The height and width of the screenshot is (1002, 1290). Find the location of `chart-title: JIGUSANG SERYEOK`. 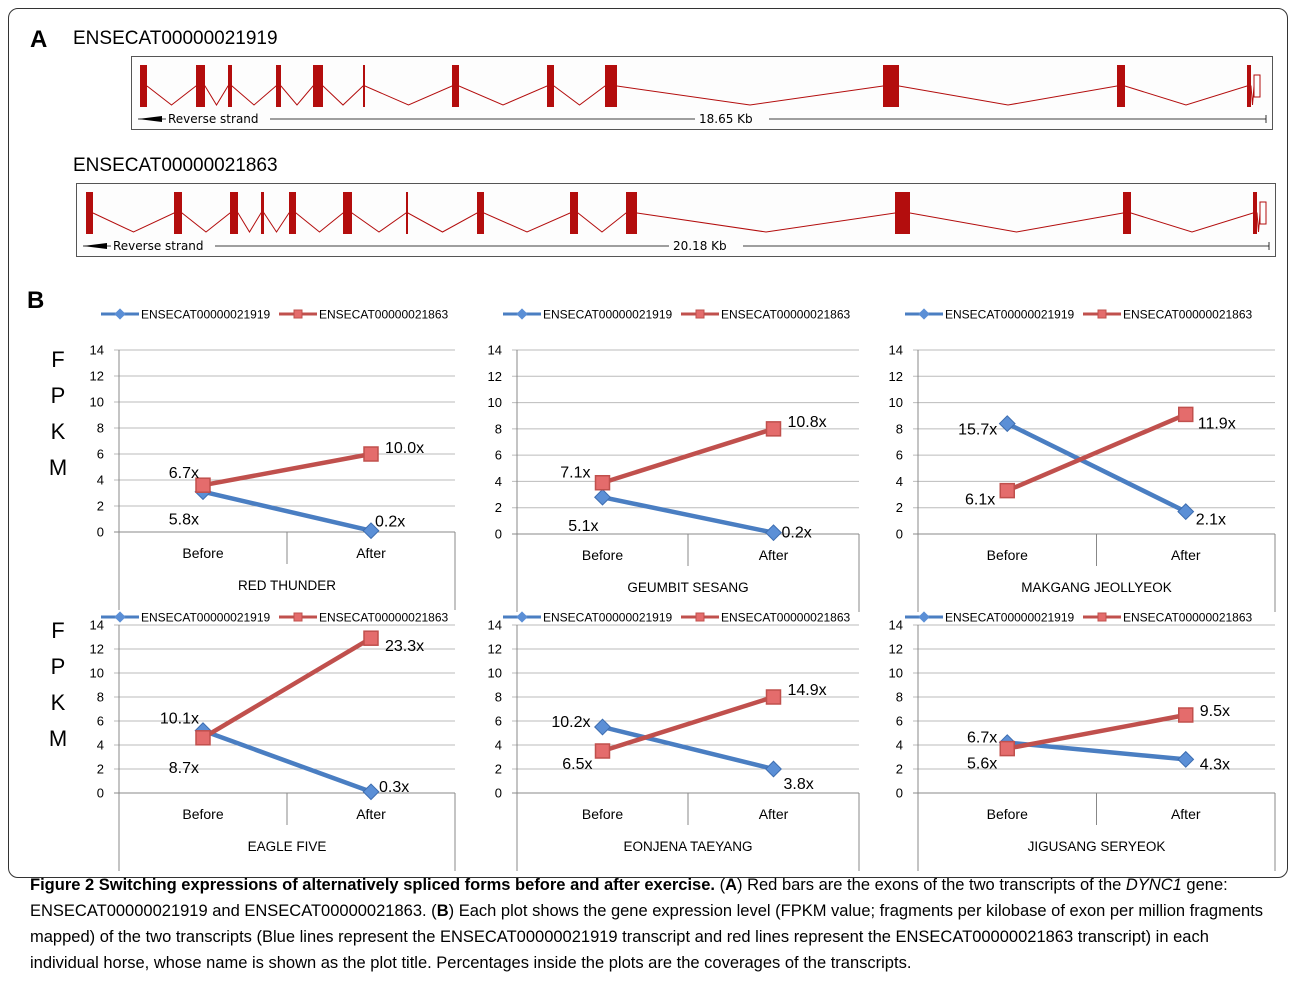

chart-title: JIGUSANG SERYEOK is located at coordinates (1097, 846).